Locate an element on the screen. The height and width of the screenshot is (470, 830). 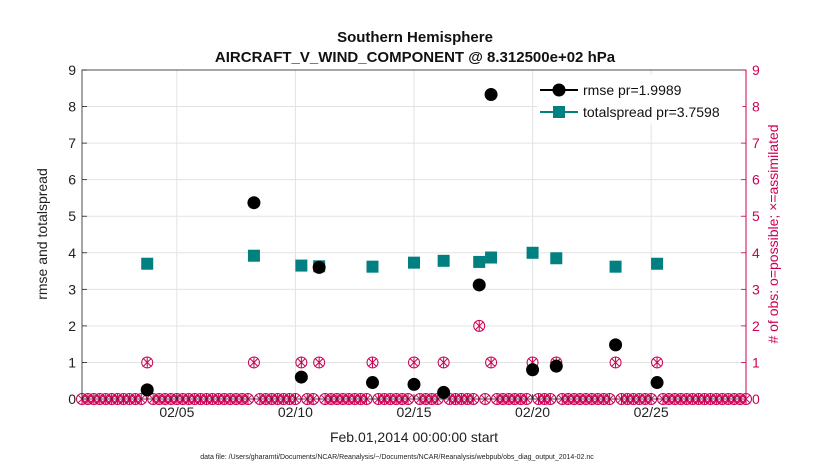
x-axis-ticks: 02/05 02/10 02/15 02/20 02/25 is located at coordinates (414, 407).